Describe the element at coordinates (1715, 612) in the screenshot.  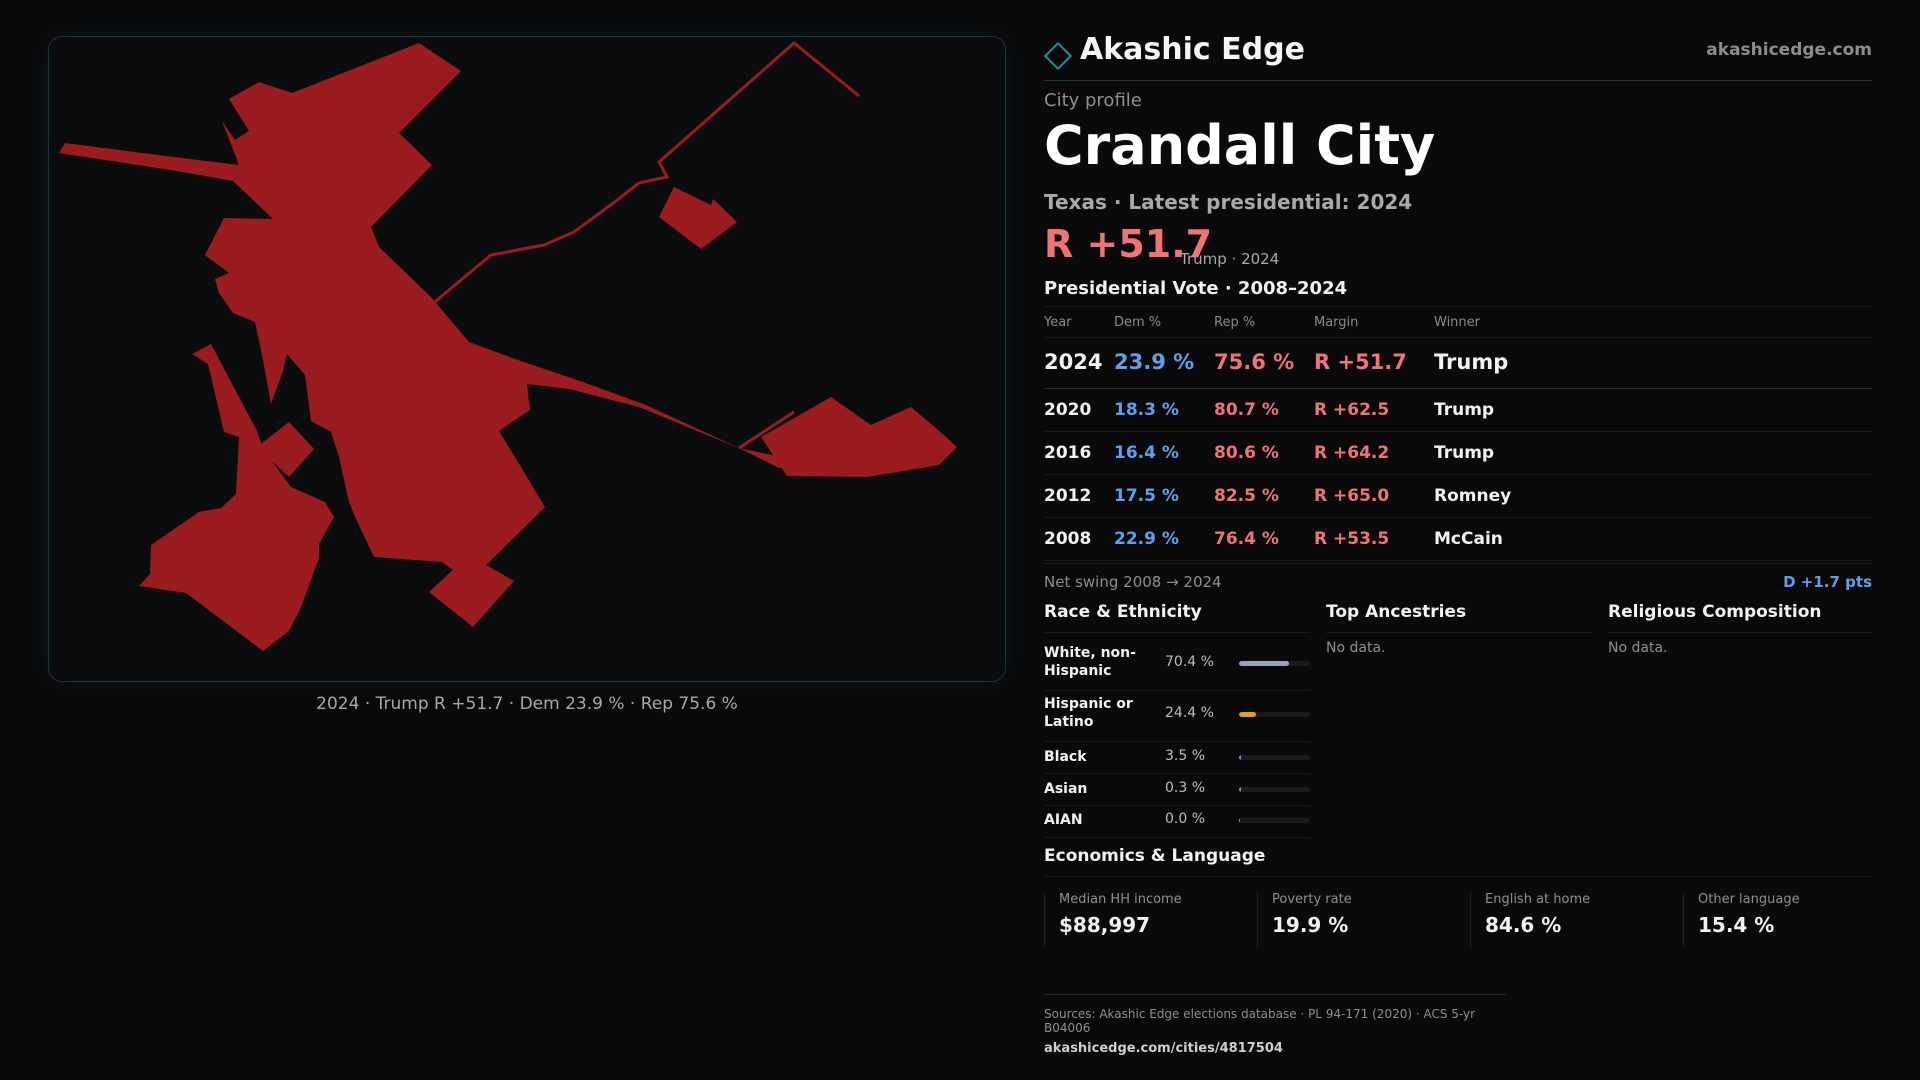
I see `religion-section-title: Religious Composition` at that location.